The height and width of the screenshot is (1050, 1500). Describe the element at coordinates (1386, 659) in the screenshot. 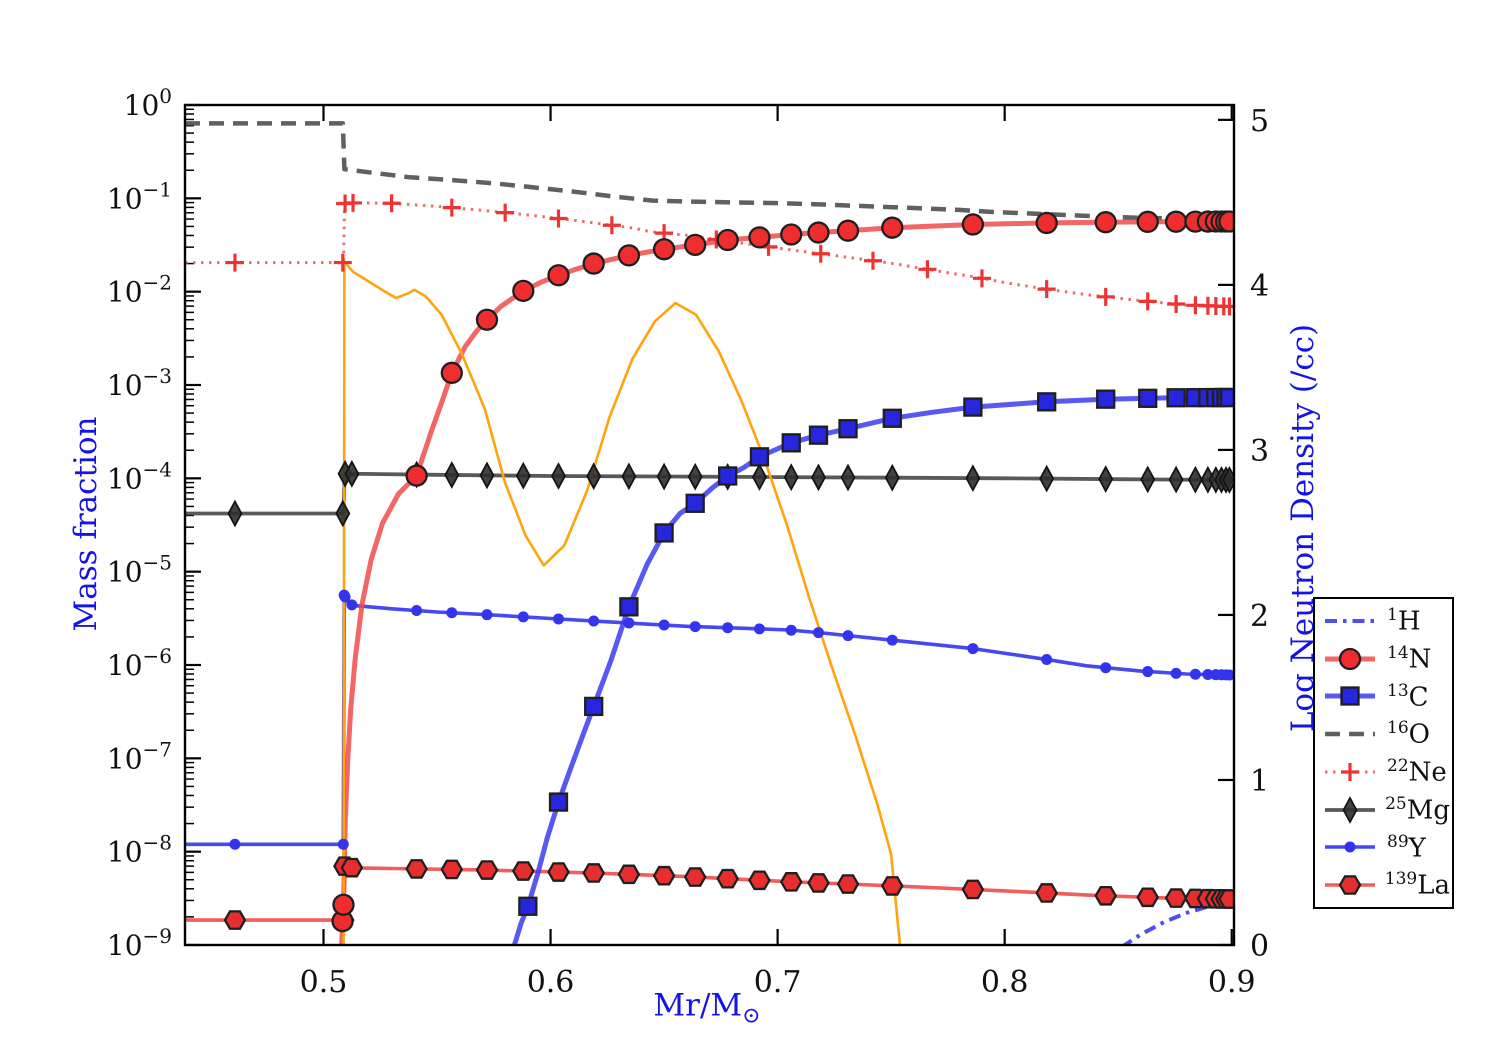

I see `legend-item-14N: 14N` at that location.